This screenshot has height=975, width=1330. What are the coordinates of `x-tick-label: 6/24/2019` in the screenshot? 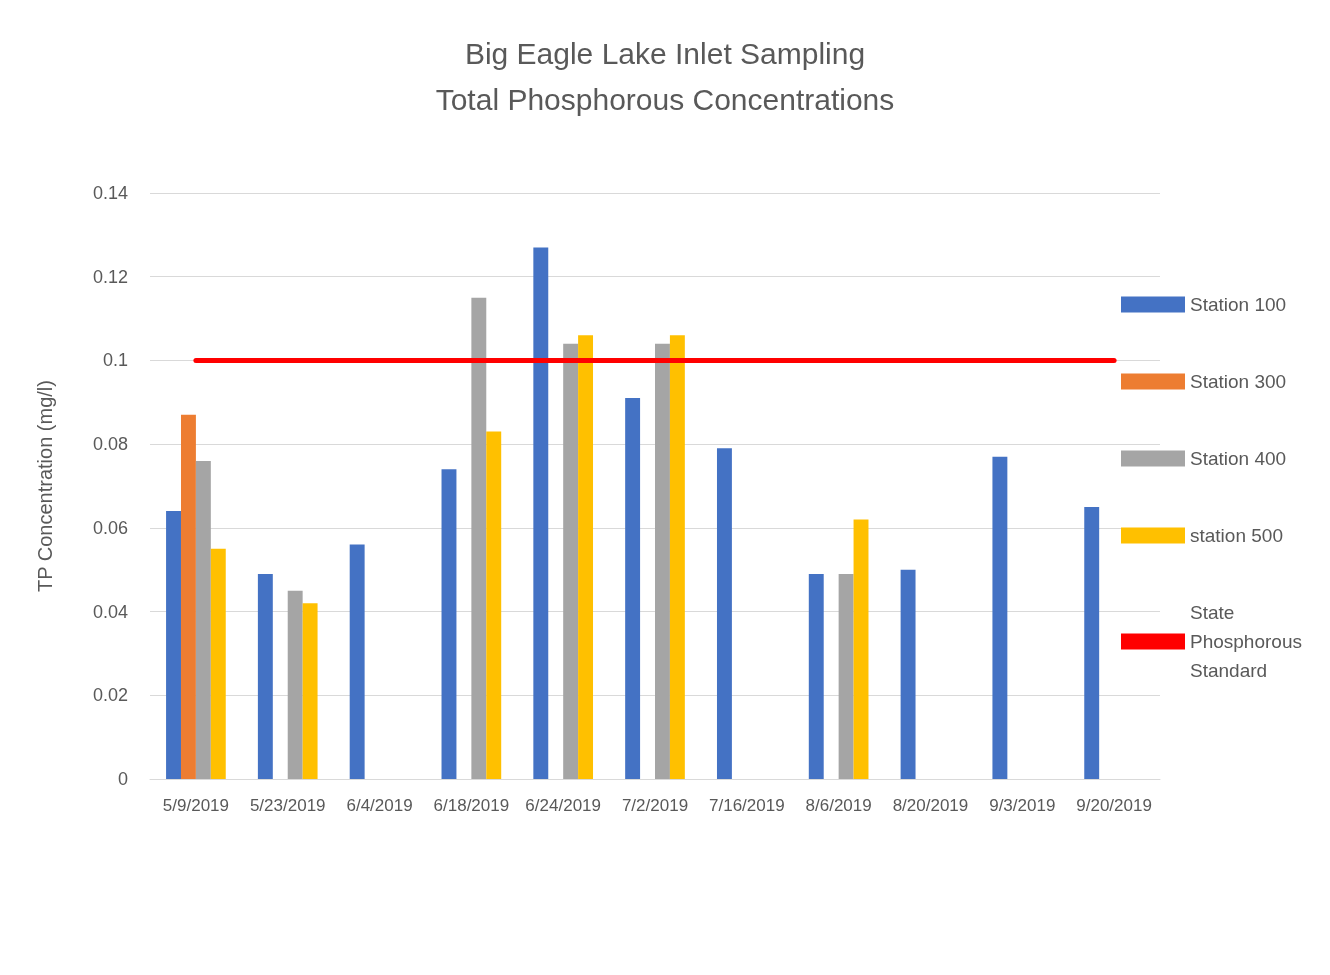 It's located at (563, 805).